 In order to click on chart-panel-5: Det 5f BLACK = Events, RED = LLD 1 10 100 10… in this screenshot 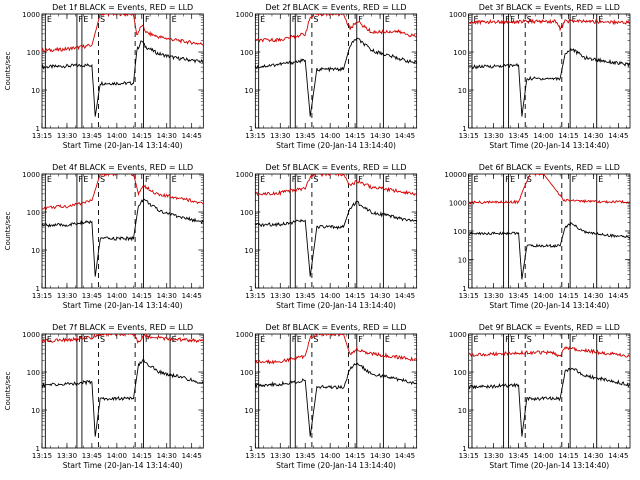, I will do `click(327, 236)`.